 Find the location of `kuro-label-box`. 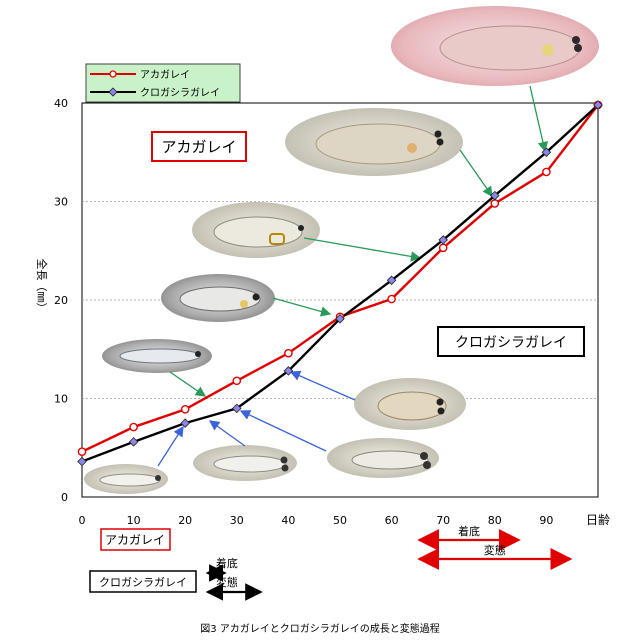

kuro-label-box is located at coordinates (511, 341).